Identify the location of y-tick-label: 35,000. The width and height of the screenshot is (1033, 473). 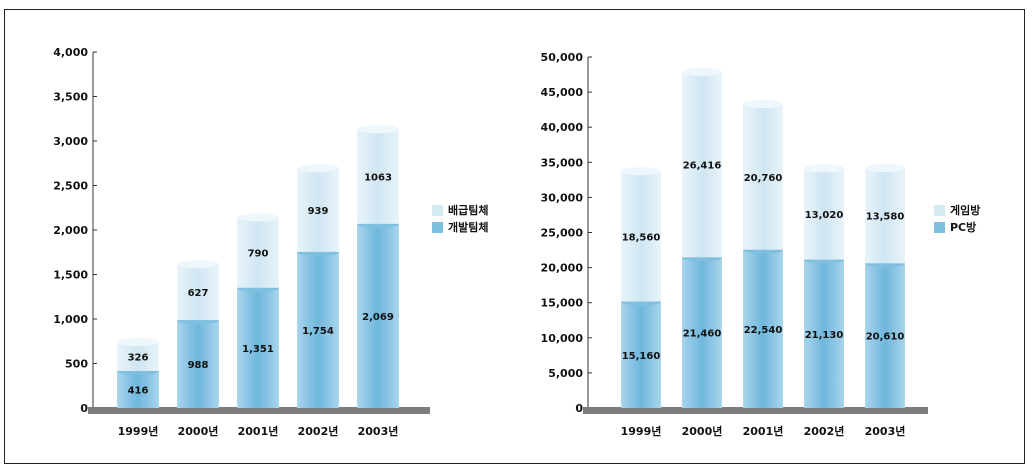
(562, 162).